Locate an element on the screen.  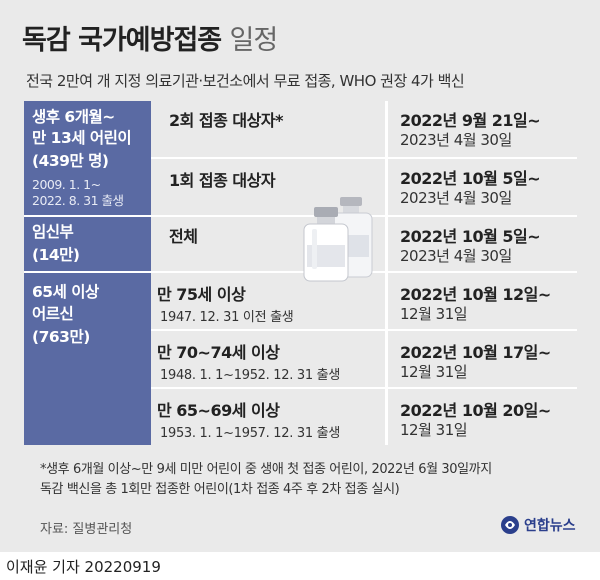
target-birth-range: 1948. 1. 1~1952. 12. 31 출생 is located at coordinates (250, 375).